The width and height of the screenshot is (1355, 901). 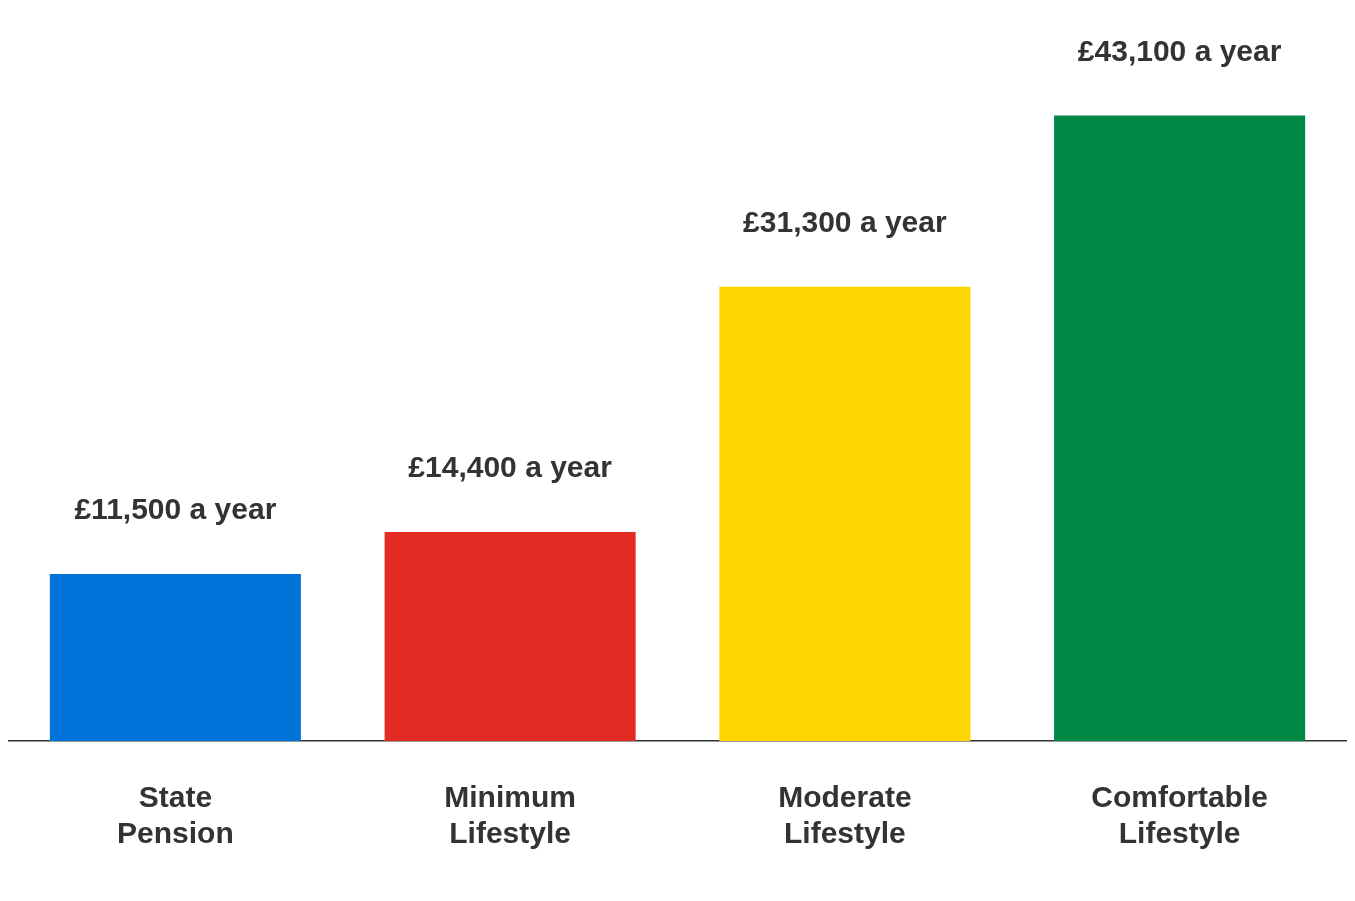 What do you see at coordinates (1179, 50) in the screenshot?
I see `data-label: £43,100 a year` at bounding box center [1179, 50].